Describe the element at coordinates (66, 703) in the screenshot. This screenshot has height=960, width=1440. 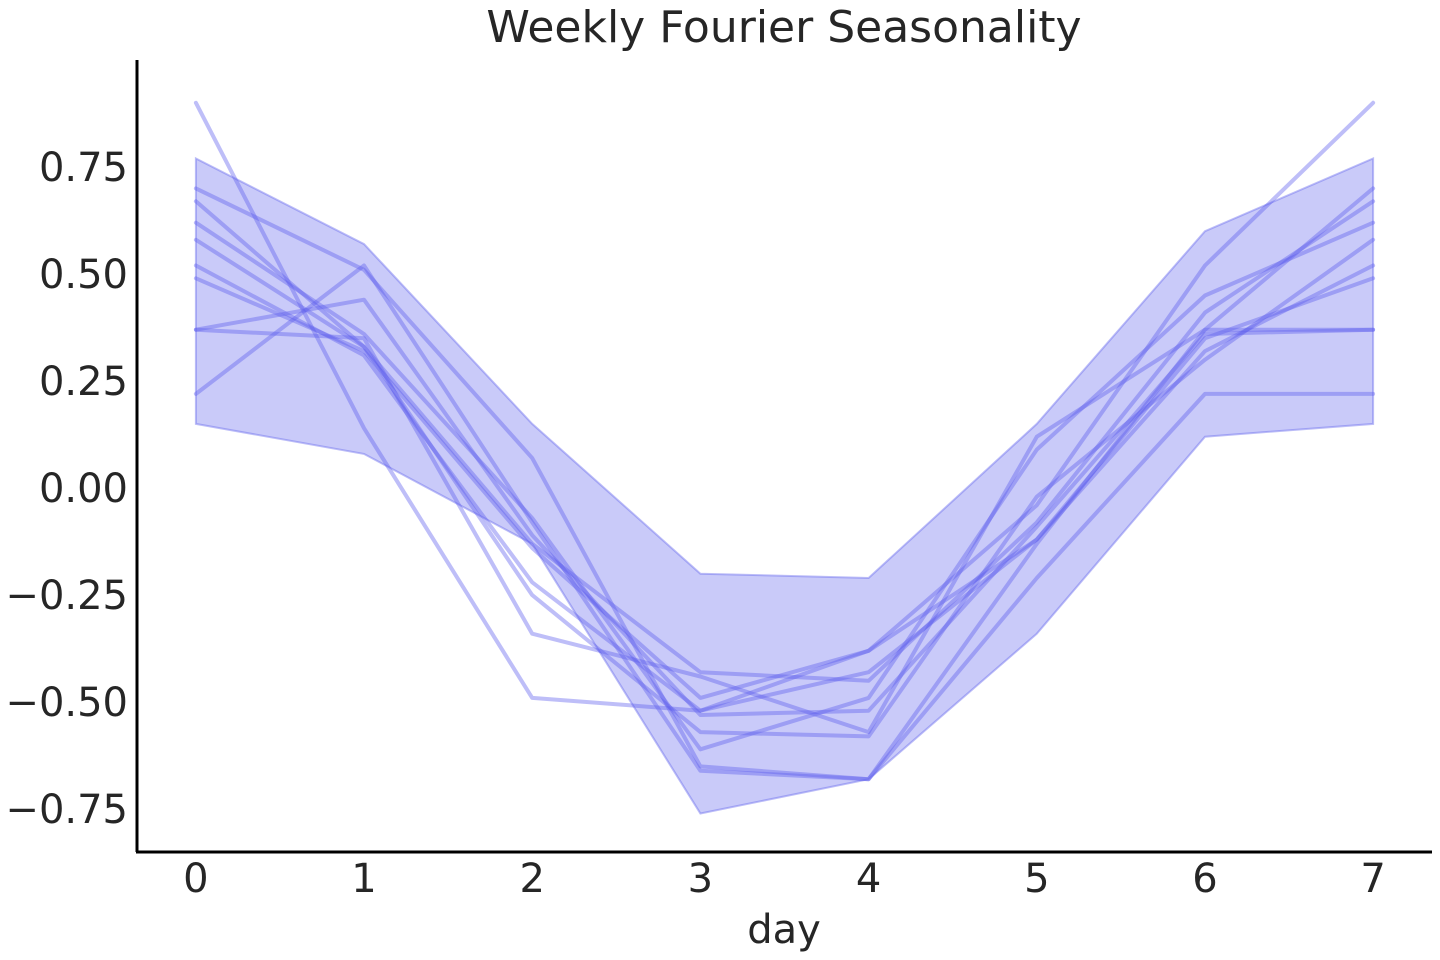
I see `y-tick-label: −0.50` at that location.